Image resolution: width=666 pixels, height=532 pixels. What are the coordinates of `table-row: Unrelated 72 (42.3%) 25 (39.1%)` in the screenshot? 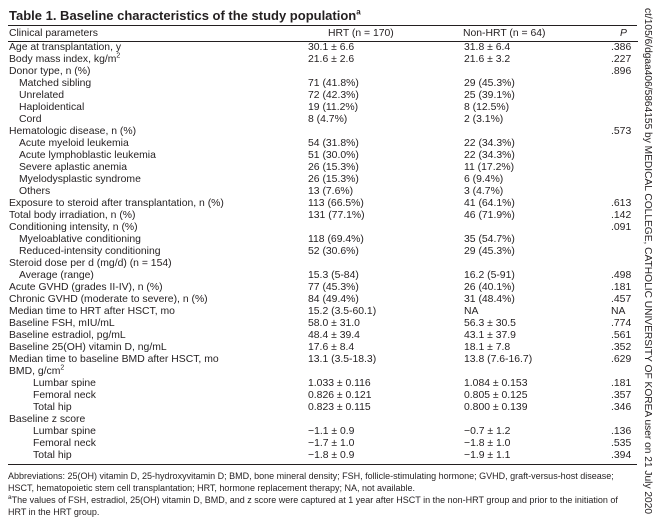 It's located at (323, 96).